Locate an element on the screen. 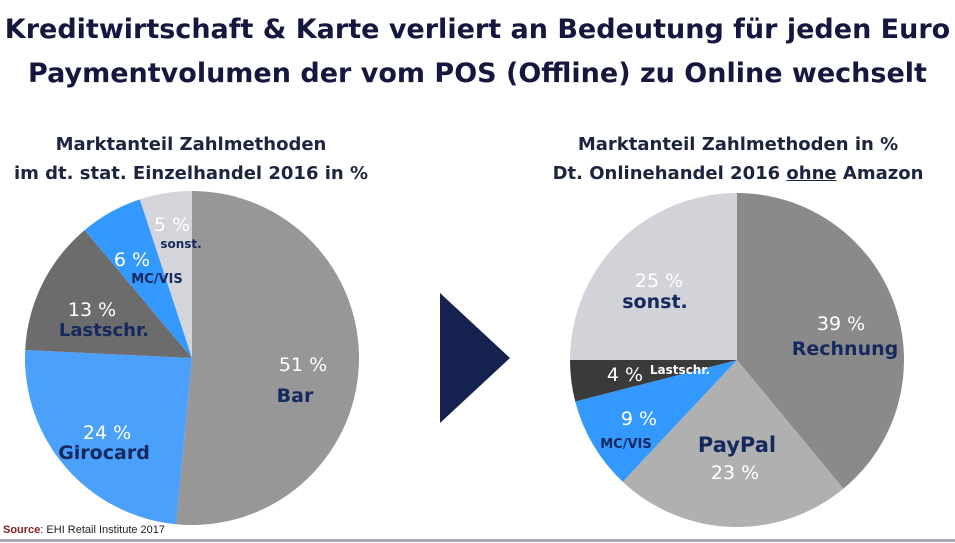  right-chart-title-pre: Dt. Onlinehandel 2016 is located at coordinates (669, 173).